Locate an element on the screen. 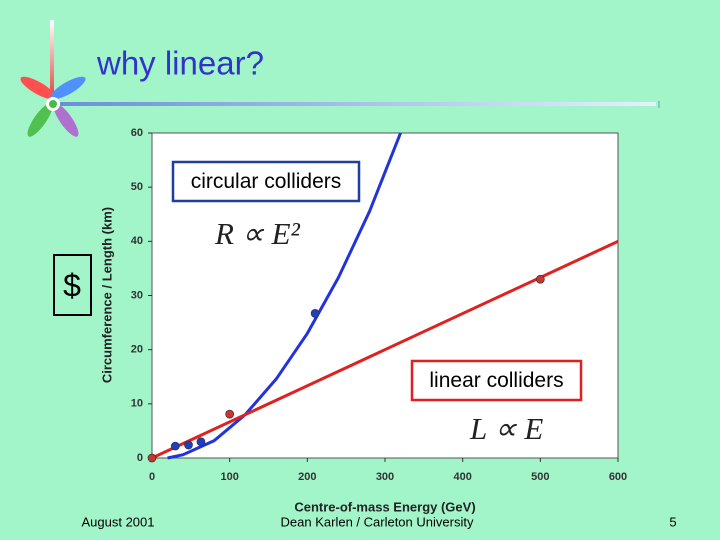 The height and width of the screenshot is (540, 720). slide-title: why linear? is located at coordinates (180, 63).